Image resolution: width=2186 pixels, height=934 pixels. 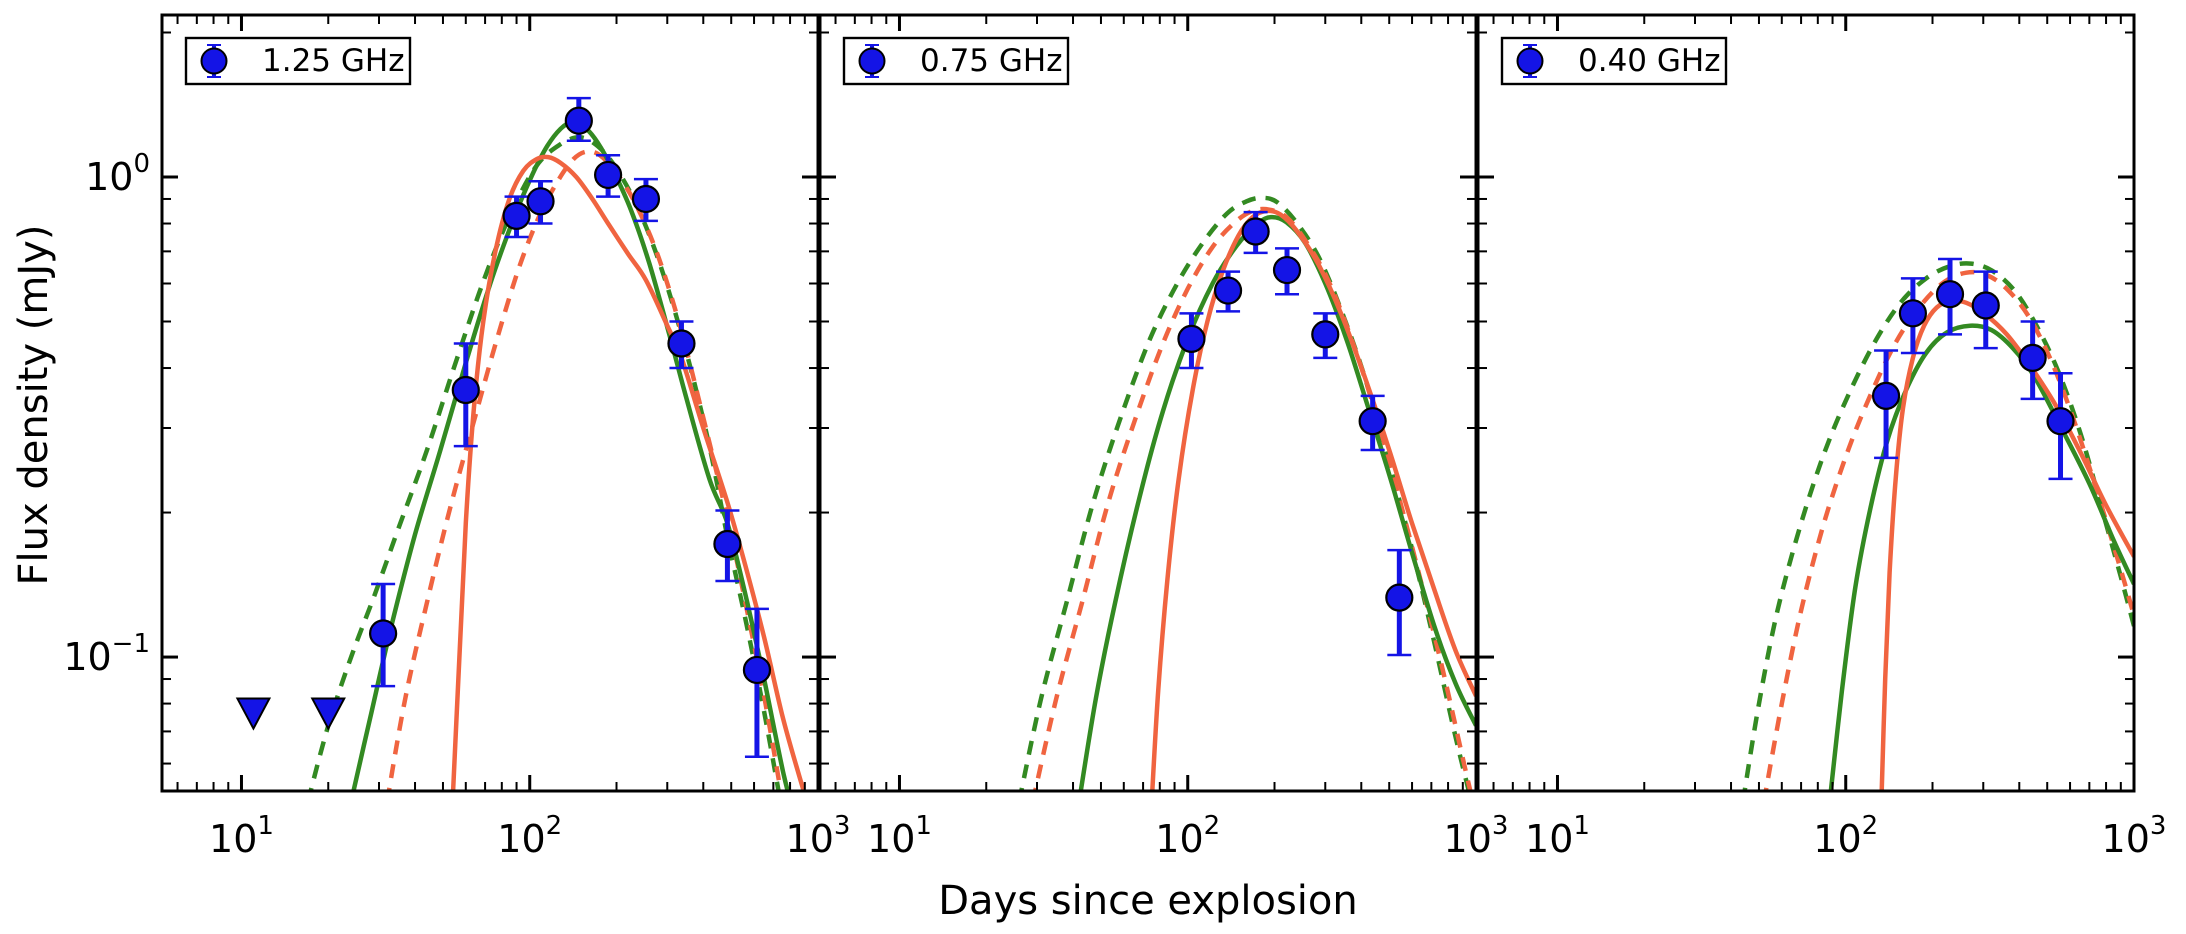 I want to click on panel-3-model-green-solid, so click(x=1981, y=557).